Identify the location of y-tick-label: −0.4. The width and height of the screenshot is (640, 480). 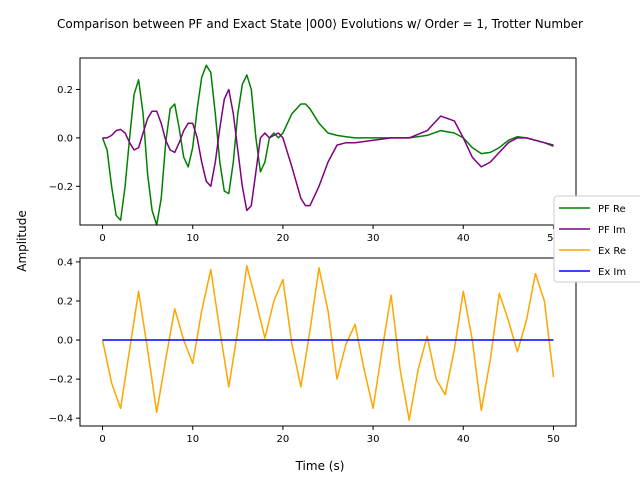
(61, 419).